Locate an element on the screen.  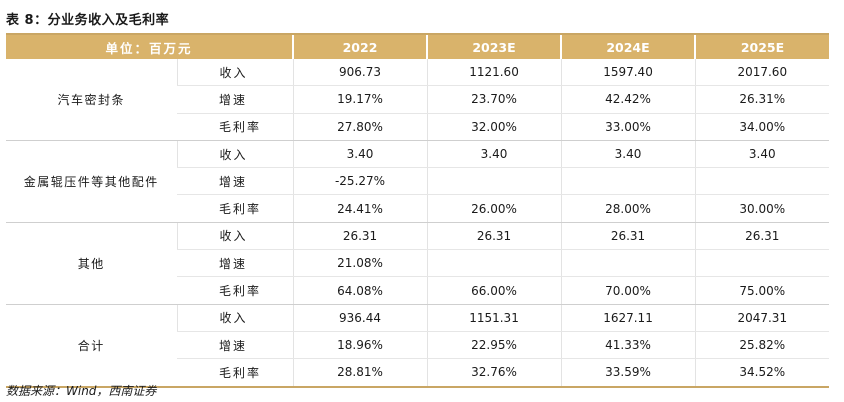
table-cell: -25.27% is located at coordinates (360, 181).